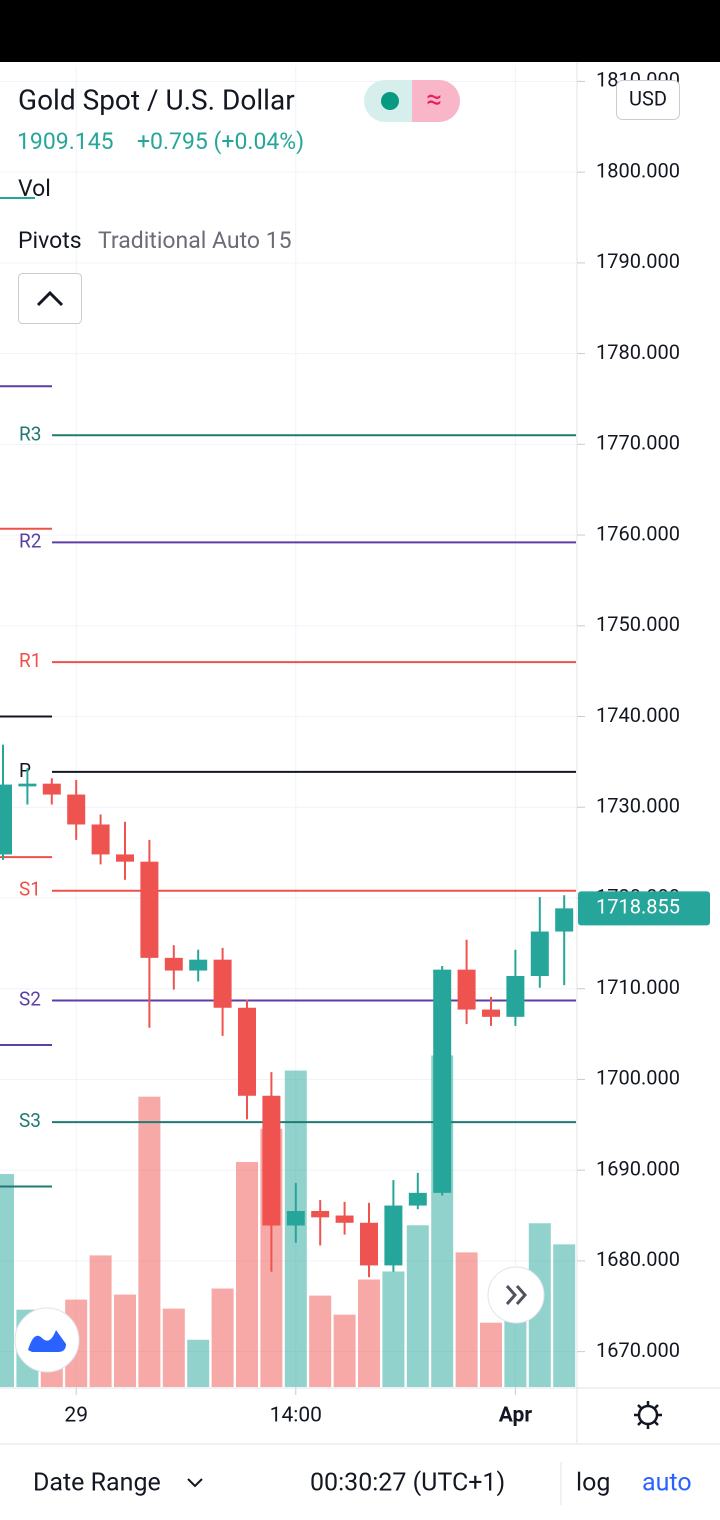 The height and width of the screenshot is (1520, 720). I want to click on gear-teeth, so click(648, 1415).